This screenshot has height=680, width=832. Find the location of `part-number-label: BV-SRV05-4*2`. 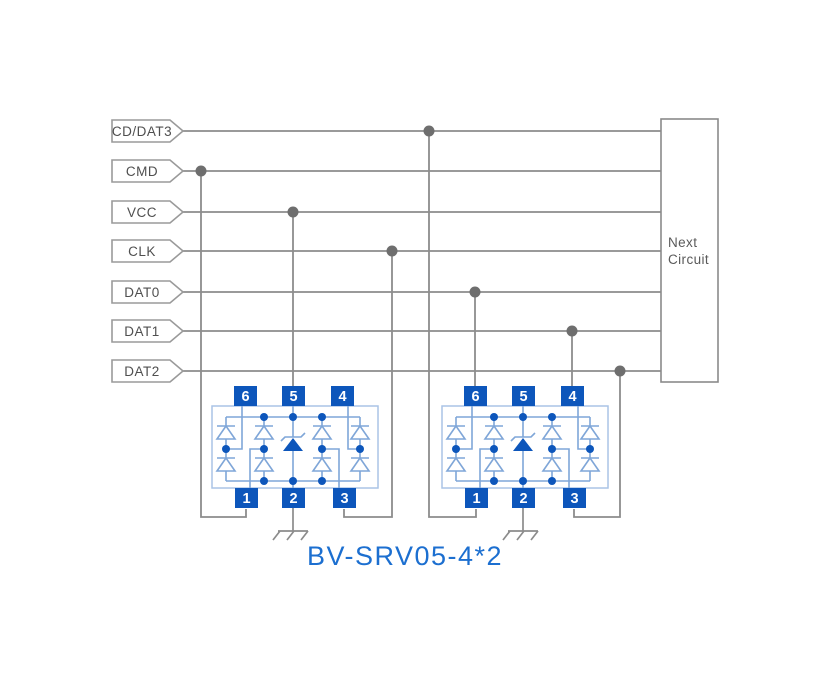

part-number-label: BV-SRV05-4*2 is located at coordinates (405, 556).